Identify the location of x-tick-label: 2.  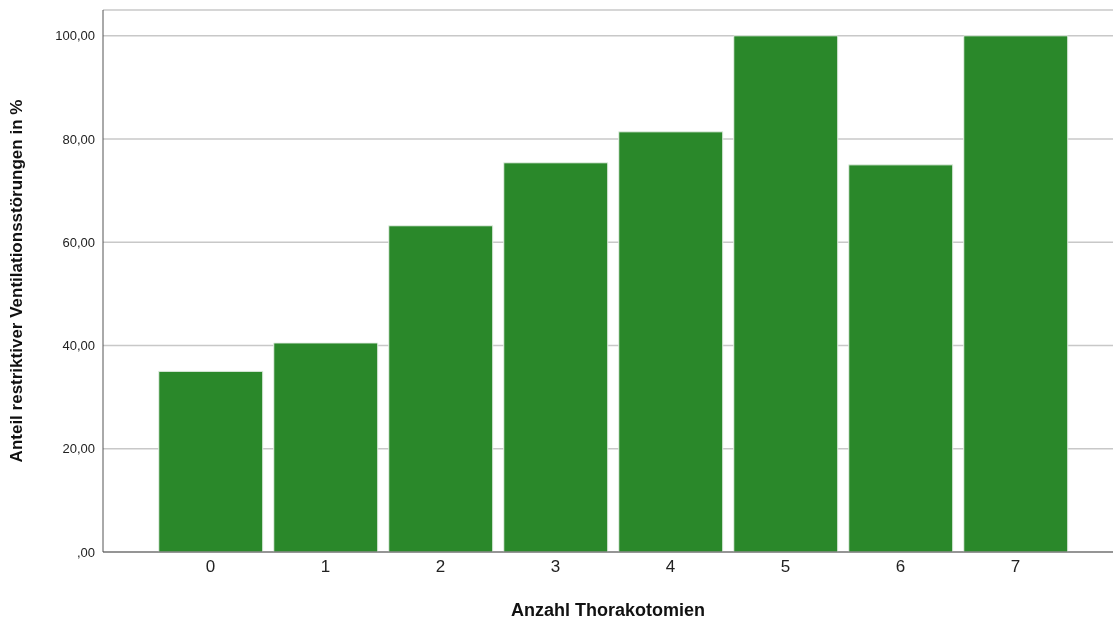
(440, 567).